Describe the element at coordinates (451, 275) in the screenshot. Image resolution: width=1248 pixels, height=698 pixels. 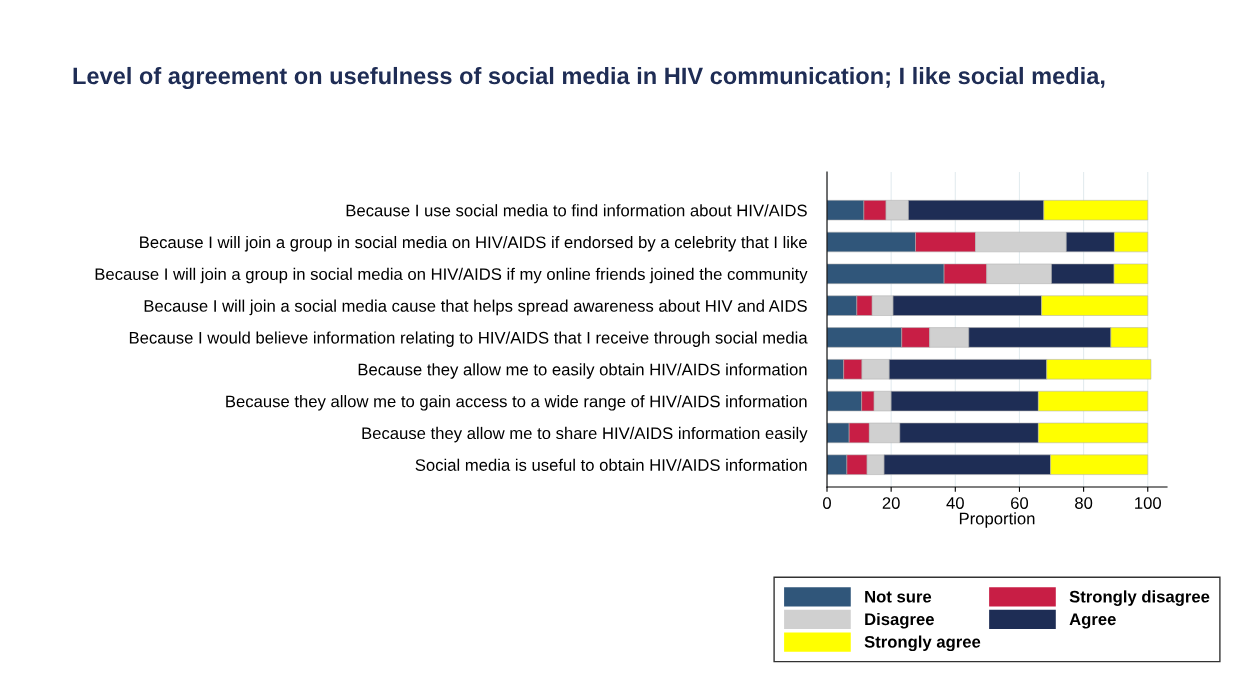
I see `y-tick-label: Because I will join a group in social media on HIV/AIDS if my online friends joined the community` at that location.